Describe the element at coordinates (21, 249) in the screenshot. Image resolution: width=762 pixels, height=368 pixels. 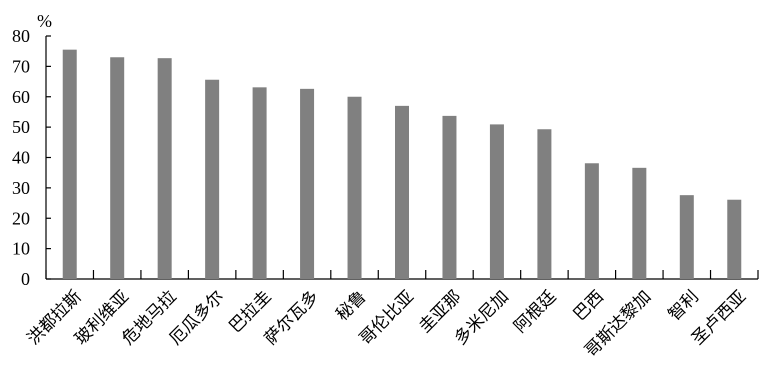
I see `y-tick-label: 10` at that location.